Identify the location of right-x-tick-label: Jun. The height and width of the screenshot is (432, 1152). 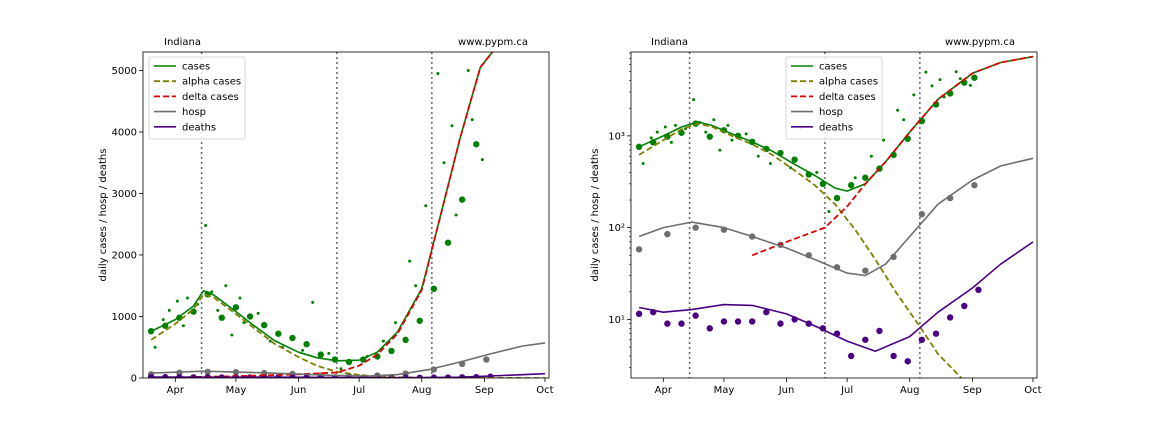
(786, 390).